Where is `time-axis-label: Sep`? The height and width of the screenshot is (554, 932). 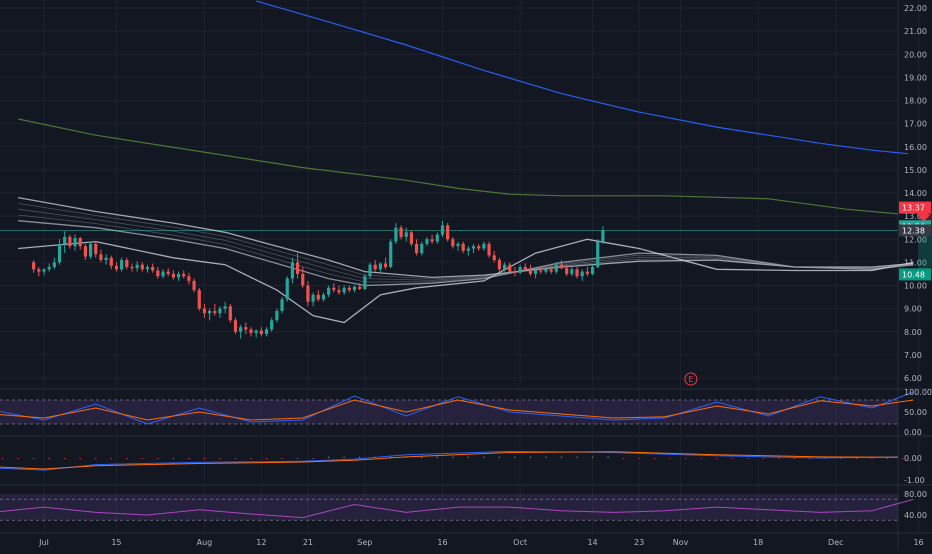 time-axis-label: Sep is located at coordinates (364, 542).